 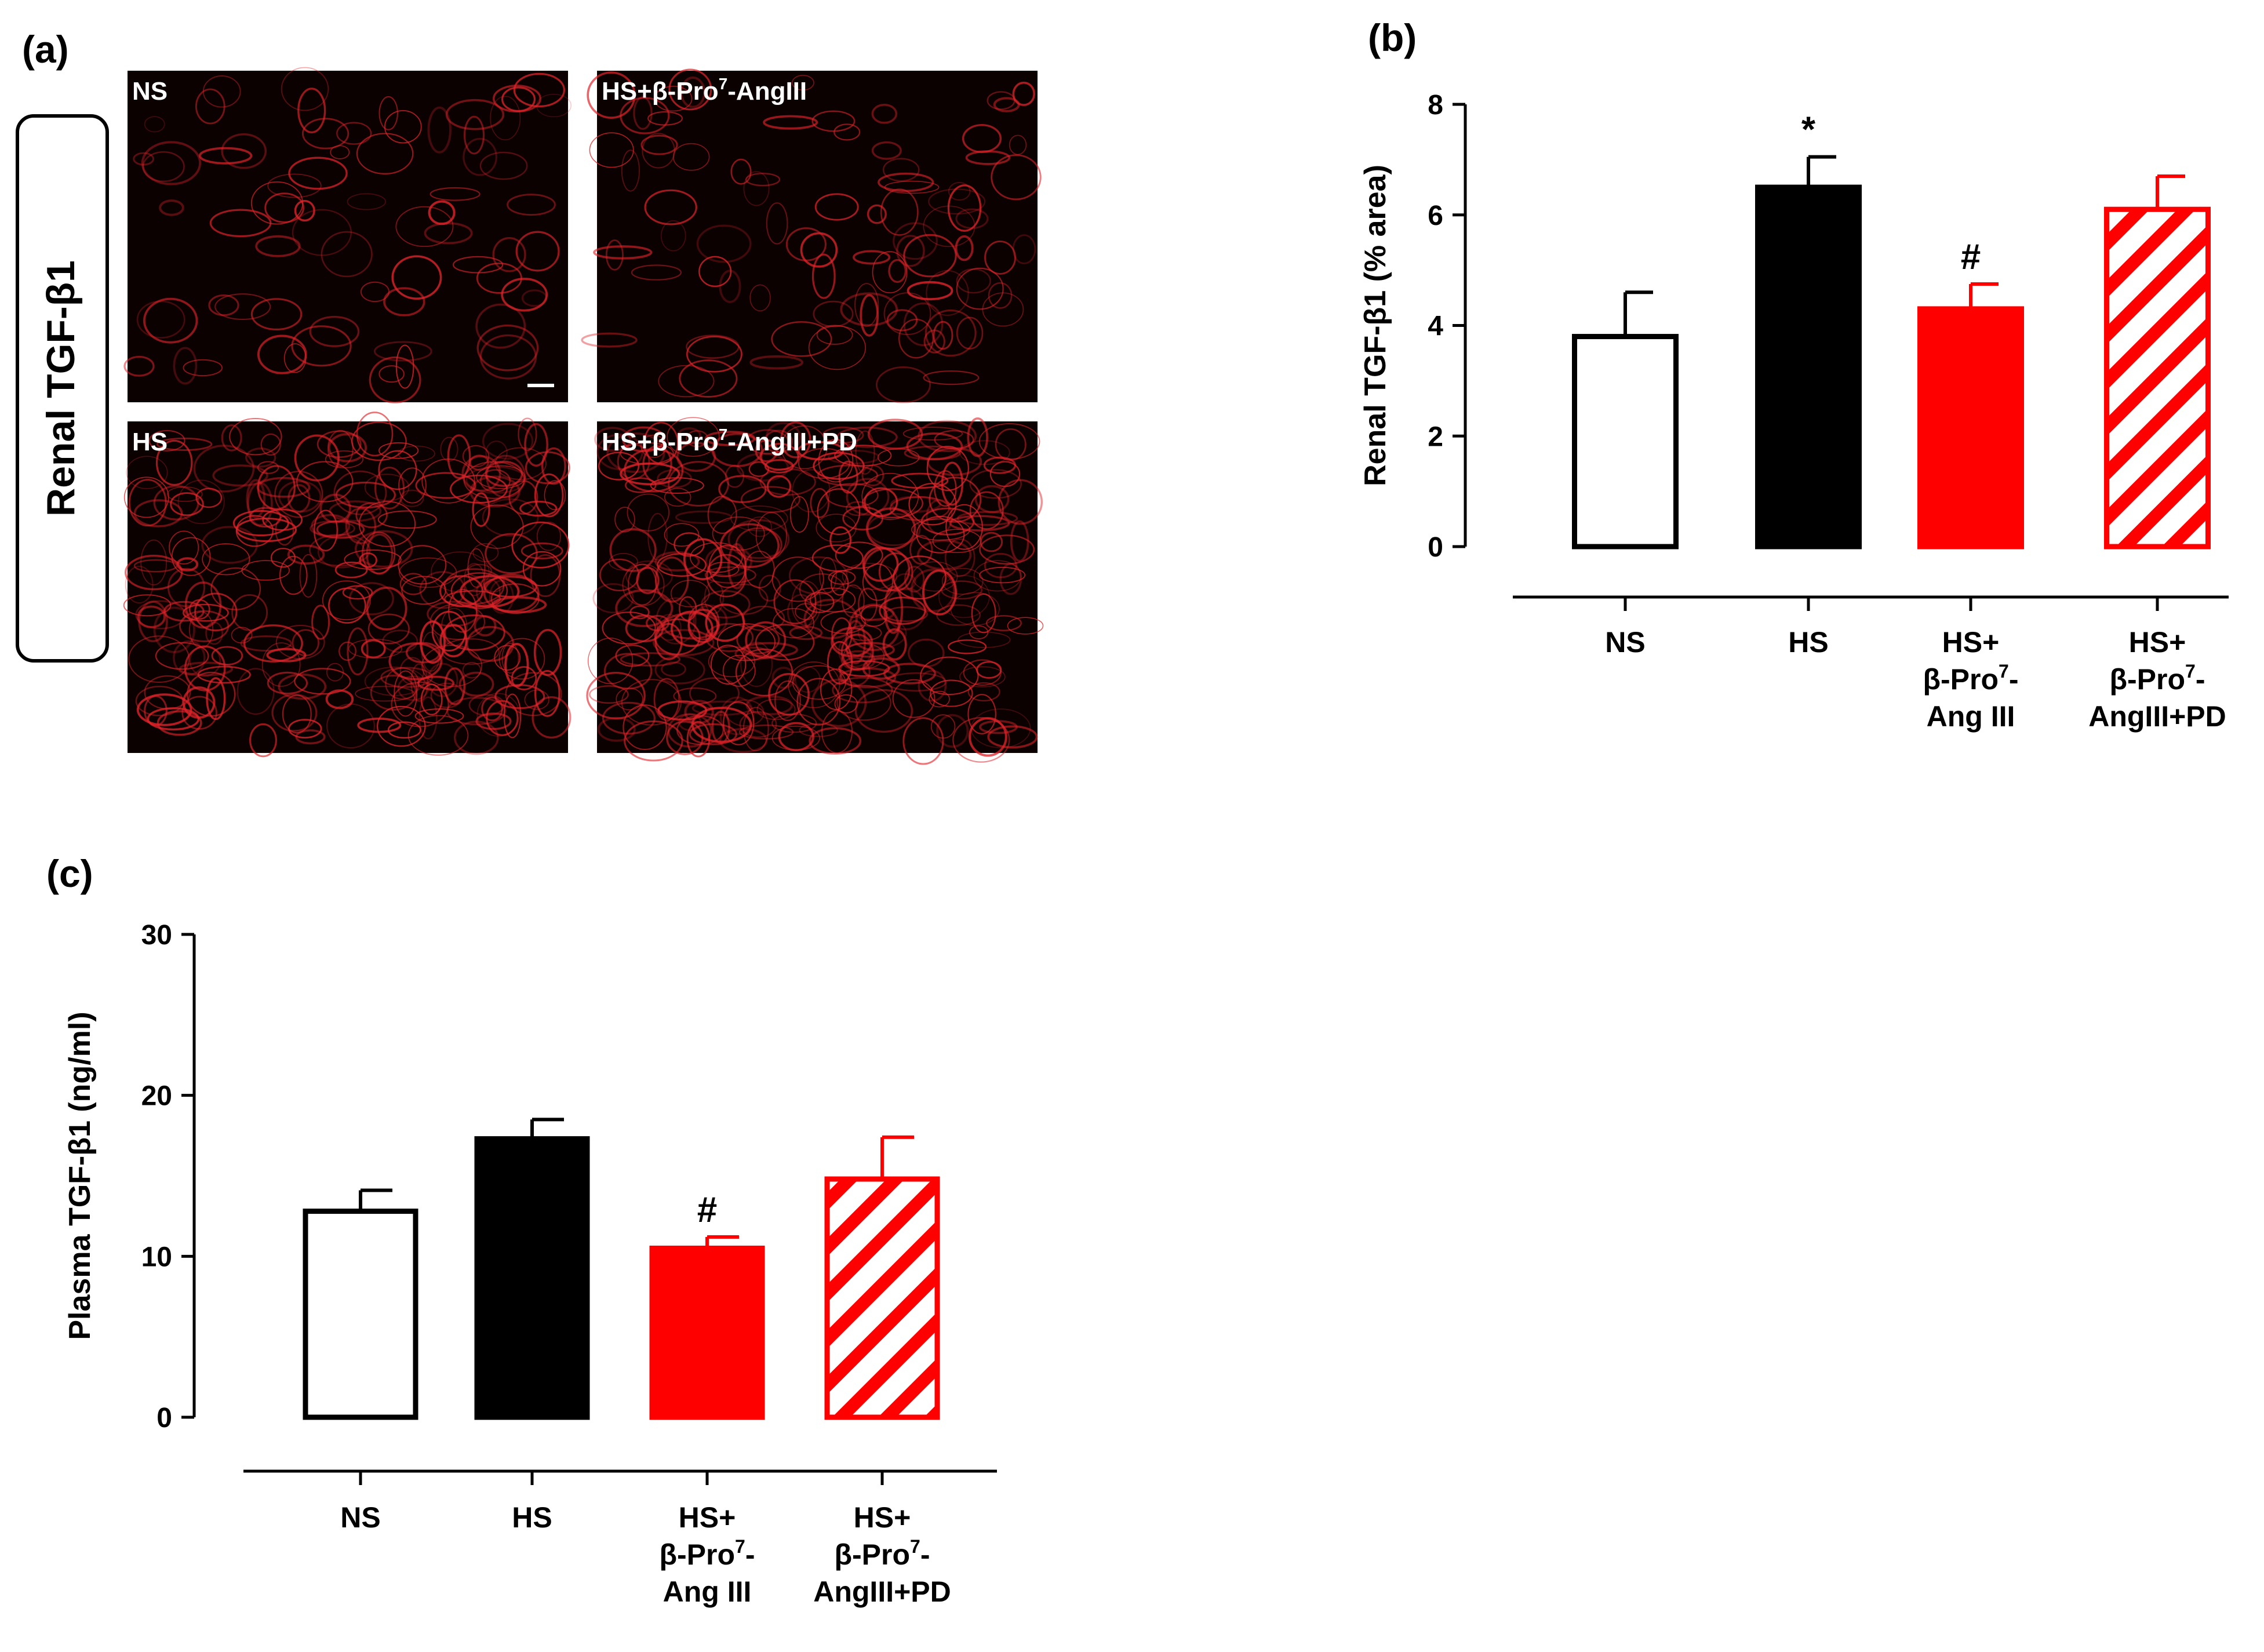 I want to click on panel-b-label: (b), so click(x=1392, y=37).